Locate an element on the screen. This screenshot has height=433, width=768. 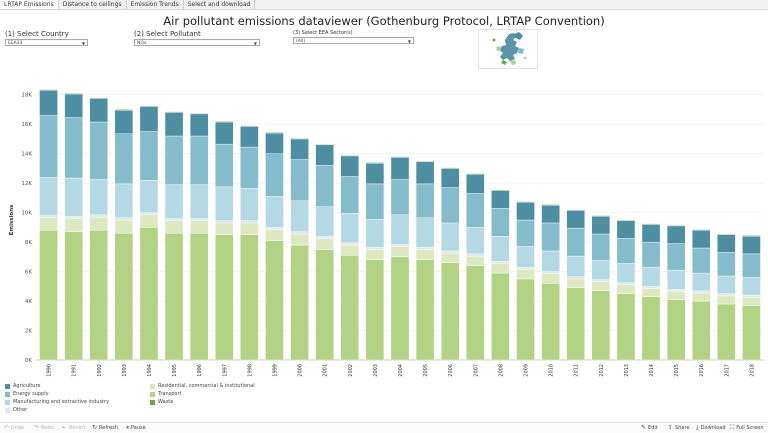
legend-swatch is located at coordinates (7, 402).